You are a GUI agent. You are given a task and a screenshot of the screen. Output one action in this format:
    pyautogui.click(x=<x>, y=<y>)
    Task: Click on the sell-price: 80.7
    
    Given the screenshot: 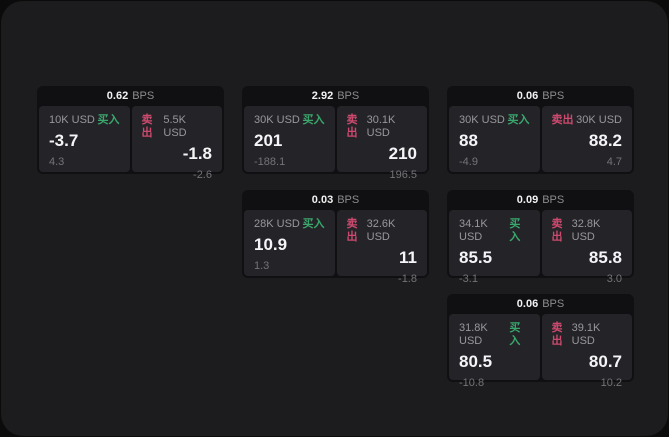 What is the action you would take?
    pyautogui.click(x=605, y=361)
    